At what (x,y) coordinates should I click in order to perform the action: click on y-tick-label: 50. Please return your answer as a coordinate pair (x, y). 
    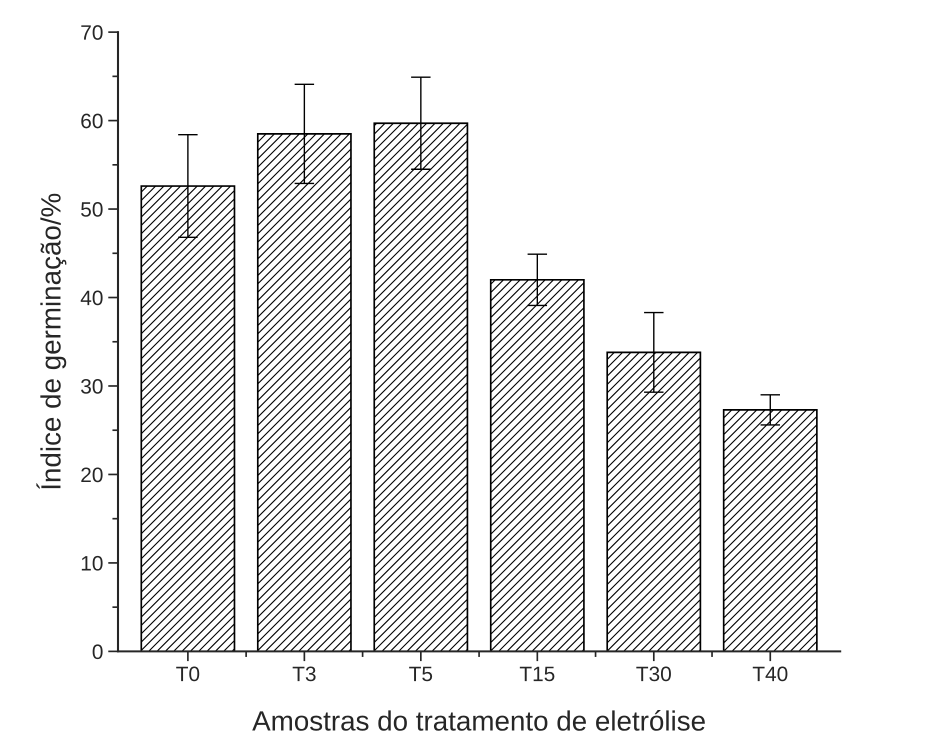
    Looking at the image, I should click on (92, 209).